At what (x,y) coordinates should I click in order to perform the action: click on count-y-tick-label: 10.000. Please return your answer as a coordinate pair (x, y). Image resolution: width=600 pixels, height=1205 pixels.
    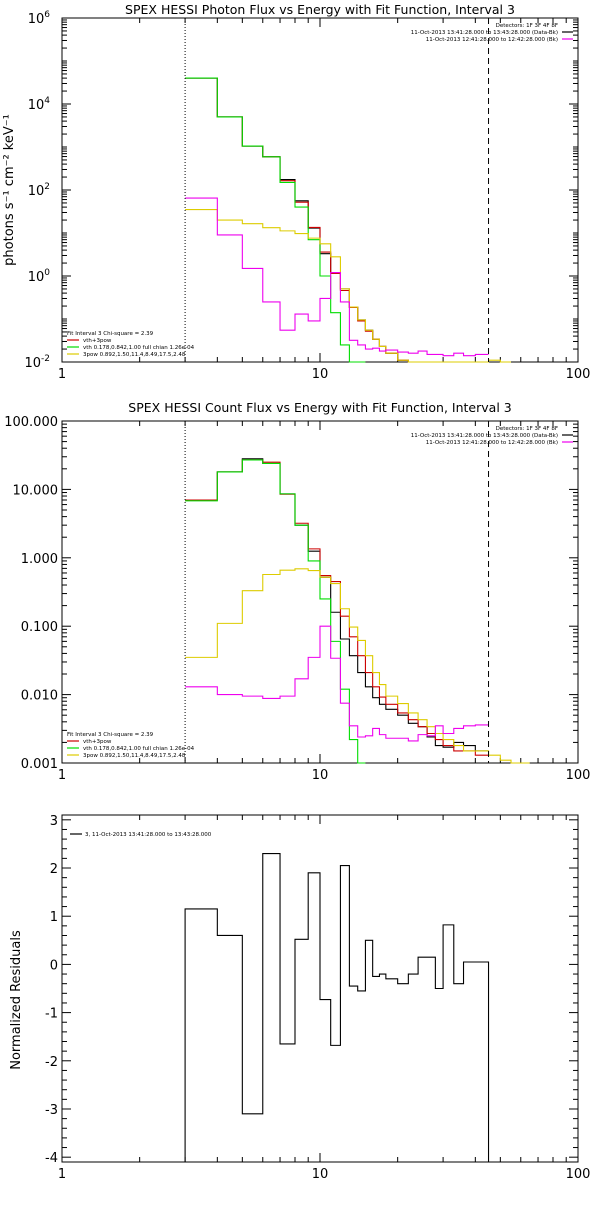
    Looking at the image, I should click on (36, 490).